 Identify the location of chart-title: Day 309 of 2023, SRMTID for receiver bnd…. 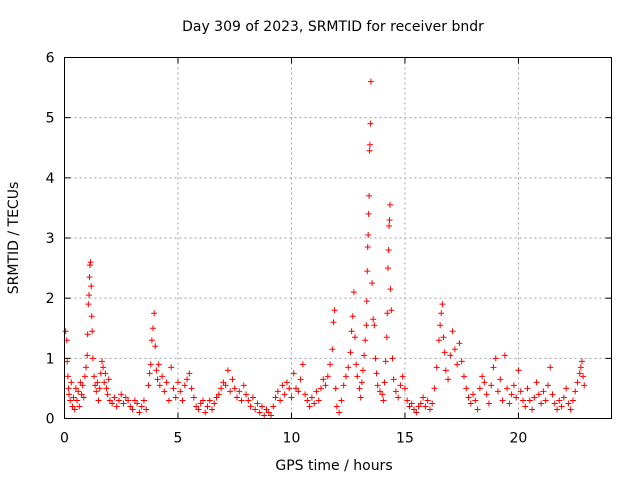
(333, 27).